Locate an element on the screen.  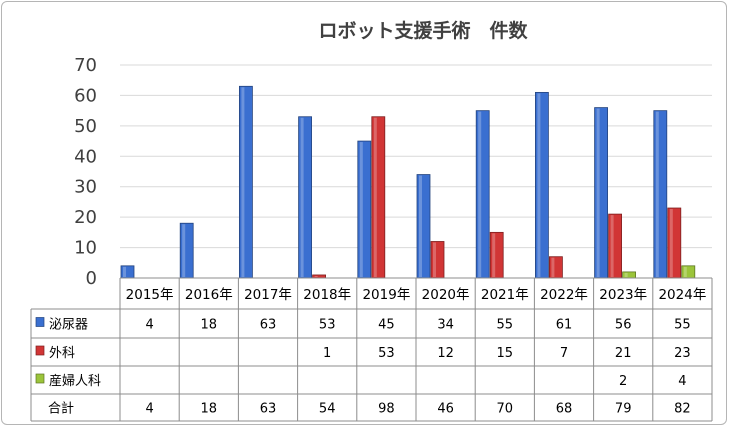
table-cell: 23 is located at coordinates (682, 353).